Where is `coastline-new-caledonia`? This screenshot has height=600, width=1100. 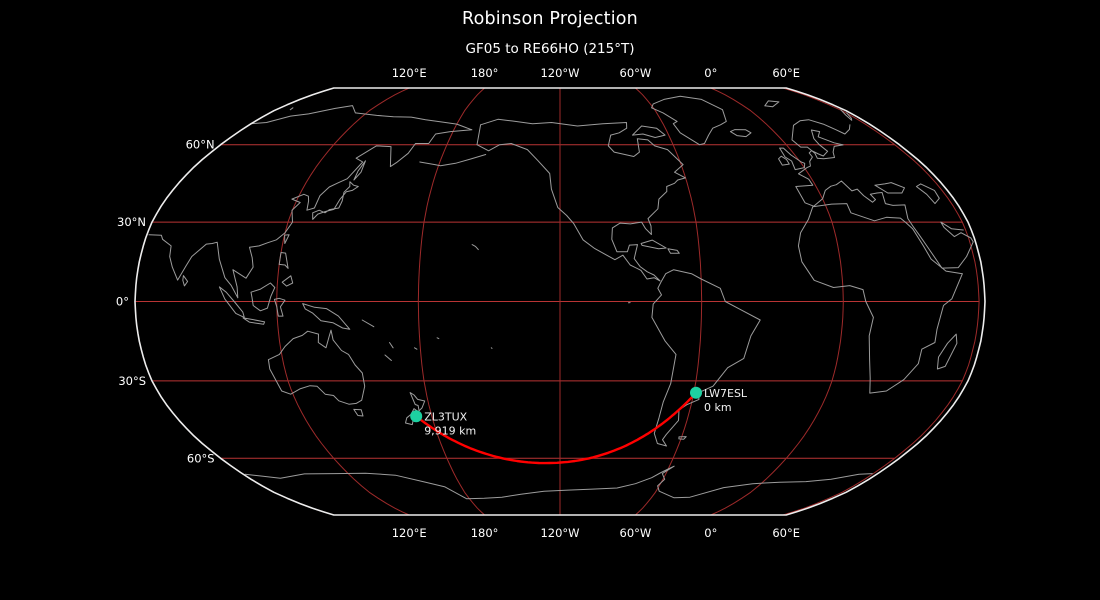 coastline-new-caledonia is located at coordinates (388, 357).